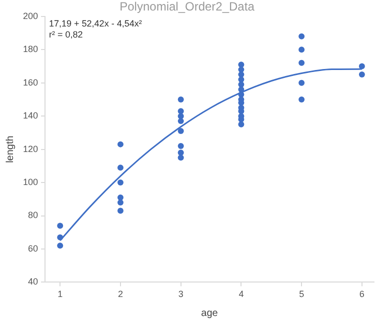 The height and width of the screenshot is (323, 384). I want to click on y-tick-label: 80, so click(33, 215).